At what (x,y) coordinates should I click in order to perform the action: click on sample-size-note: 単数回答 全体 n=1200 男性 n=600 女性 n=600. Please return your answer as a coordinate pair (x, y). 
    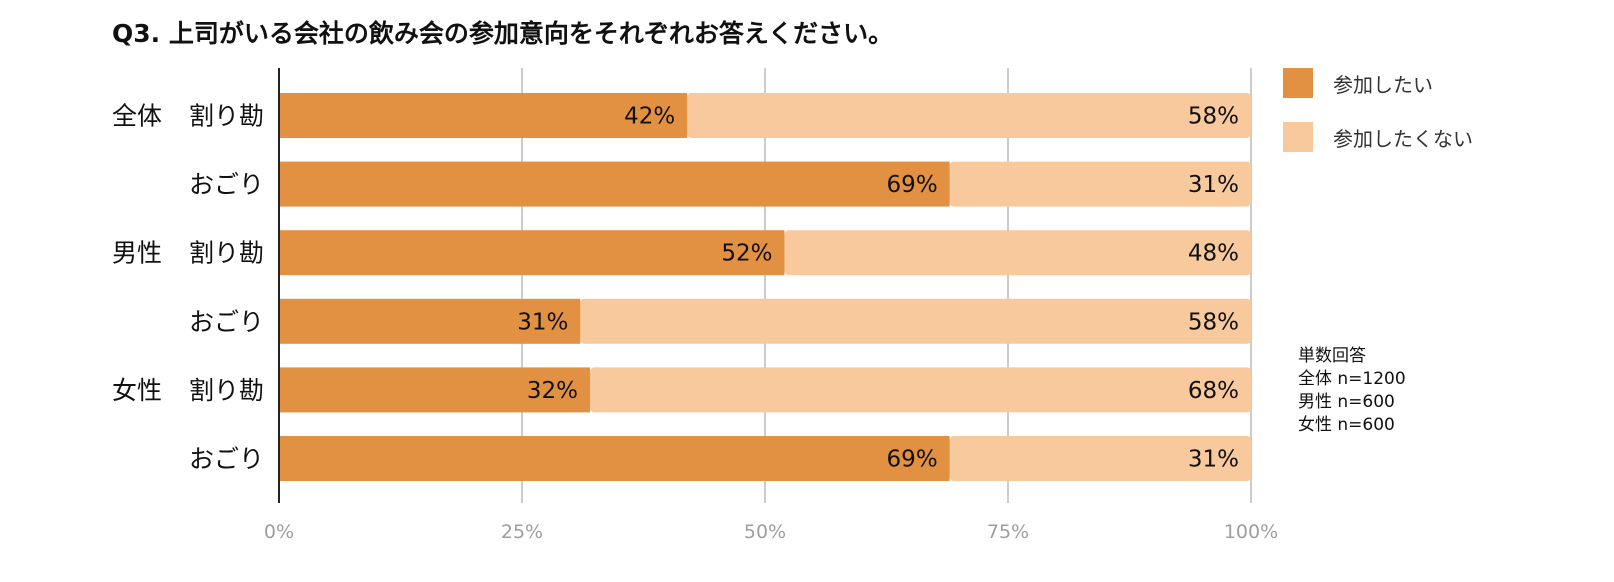
    Looking at the image, I should click on (1352, 391).